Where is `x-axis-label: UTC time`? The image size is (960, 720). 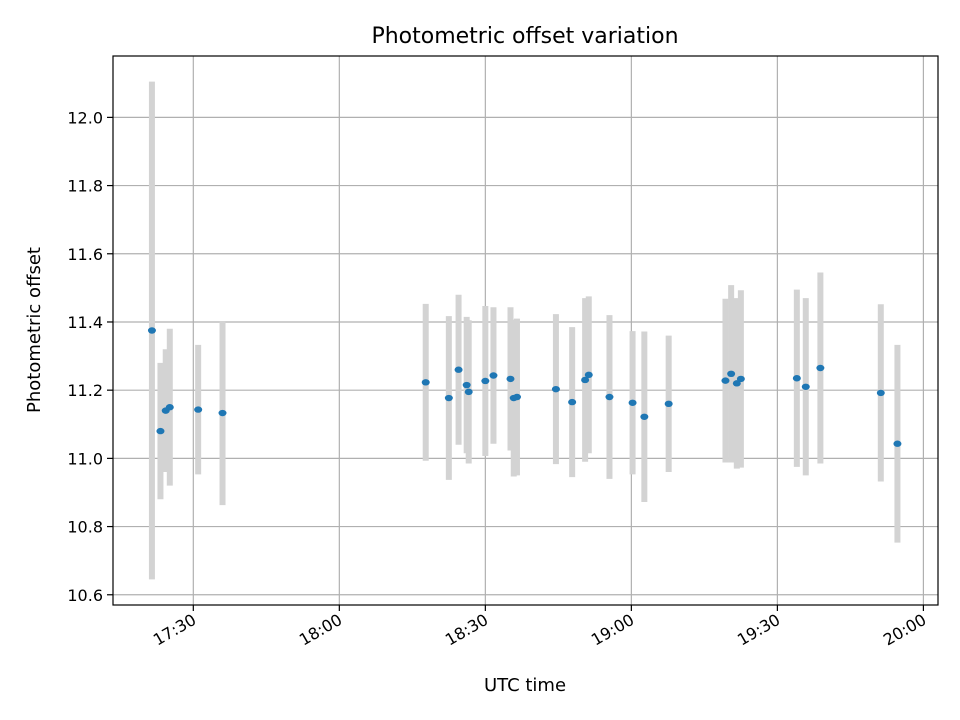
x-axis-label: UTC time is located at coordinates (525, 685).